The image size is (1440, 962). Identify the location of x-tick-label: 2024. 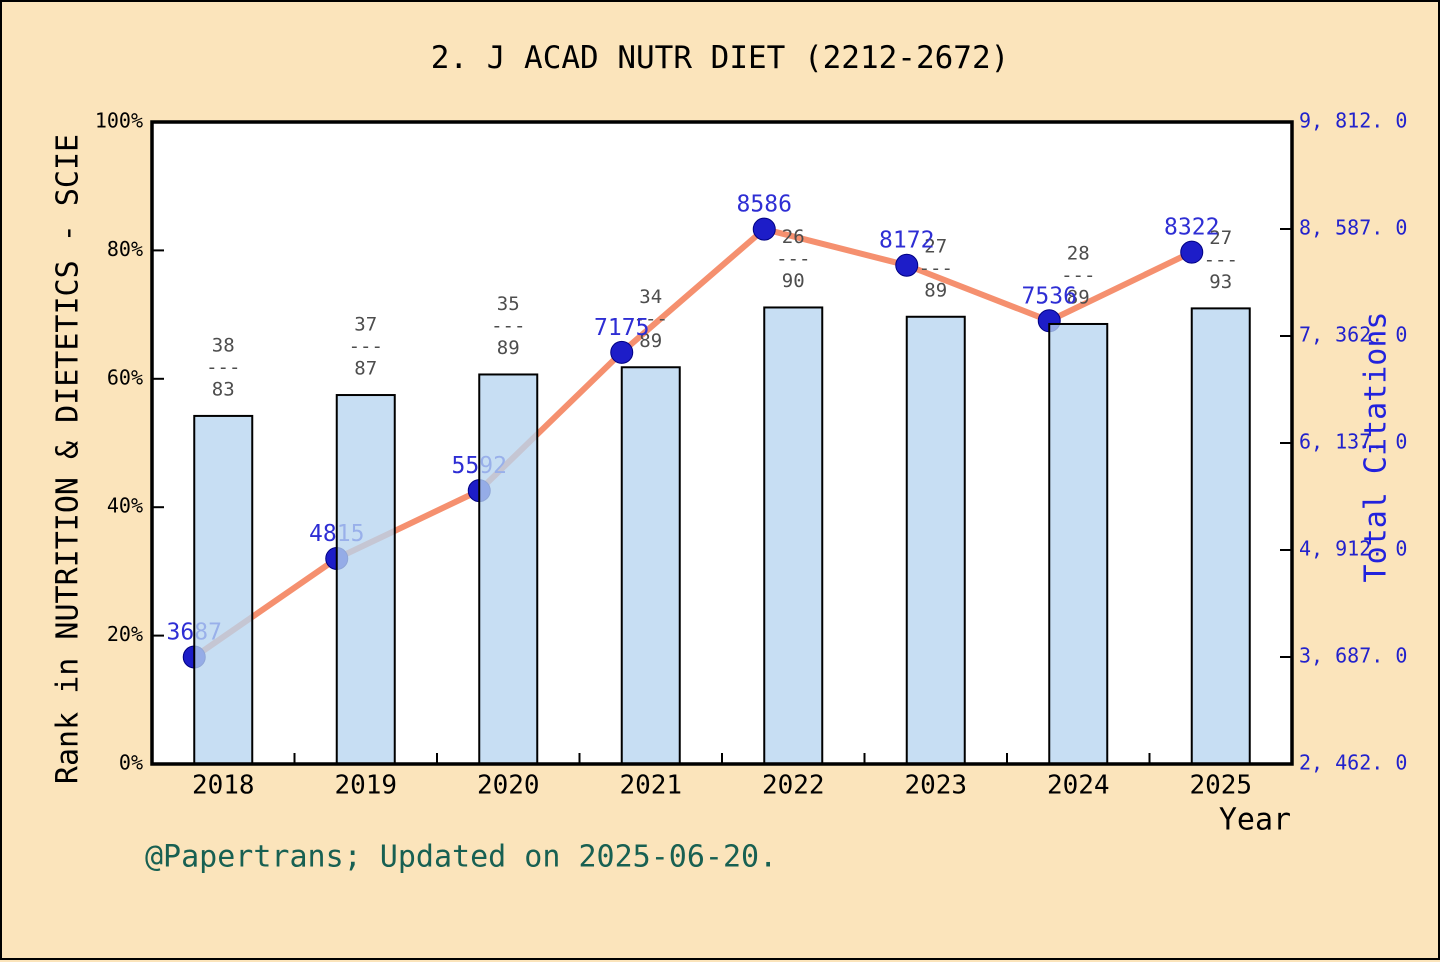
(1078, 786).